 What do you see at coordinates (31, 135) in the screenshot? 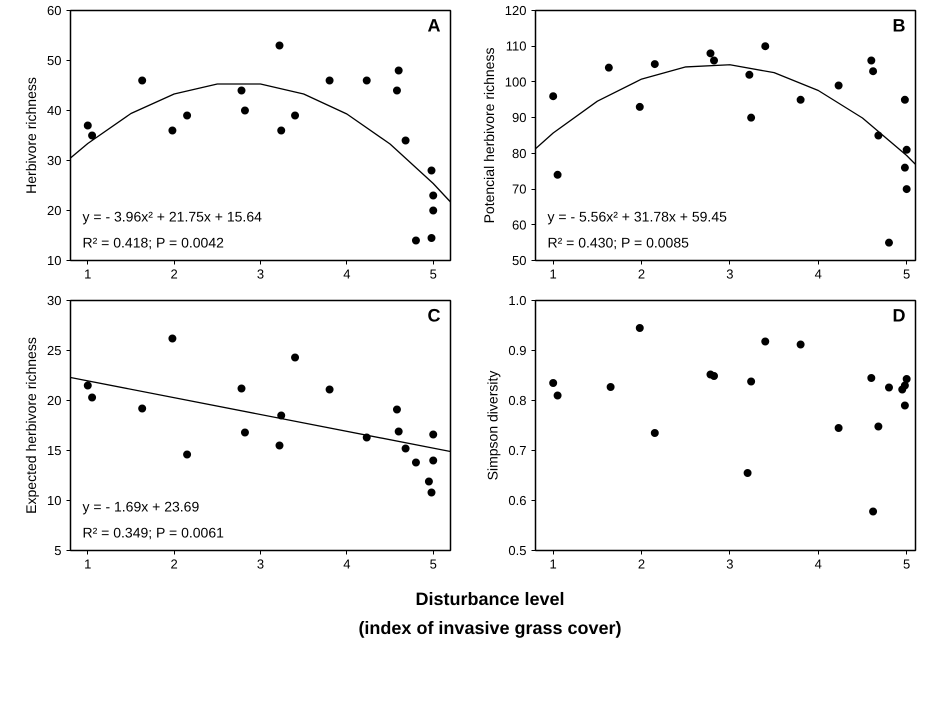
I see `y-axis-title: Herbivore richness` at bounding box center [31, 135].